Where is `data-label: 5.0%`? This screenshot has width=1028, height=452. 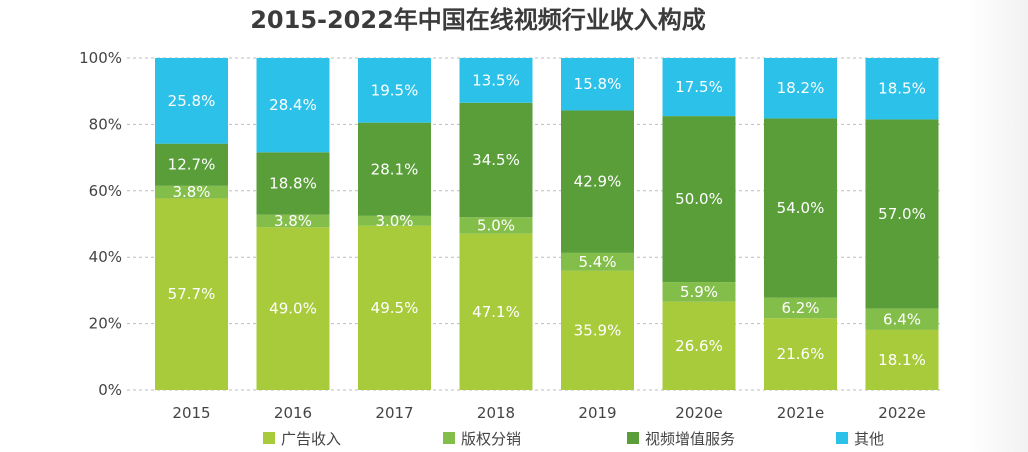
data-label: 5.0% is located at coordinates (496, 225).